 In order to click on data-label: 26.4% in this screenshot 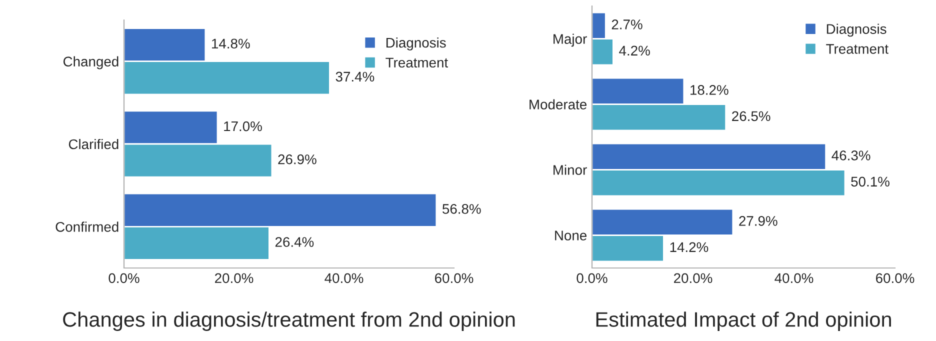, I will do `click(294, 242)`.